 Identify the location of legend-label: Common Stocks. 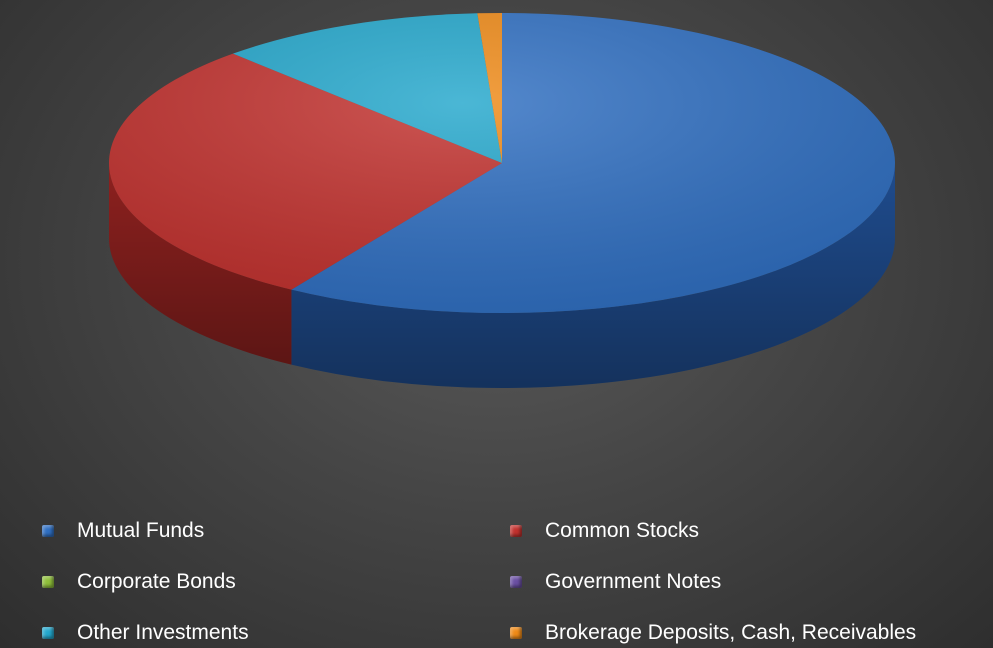
(622, 530).